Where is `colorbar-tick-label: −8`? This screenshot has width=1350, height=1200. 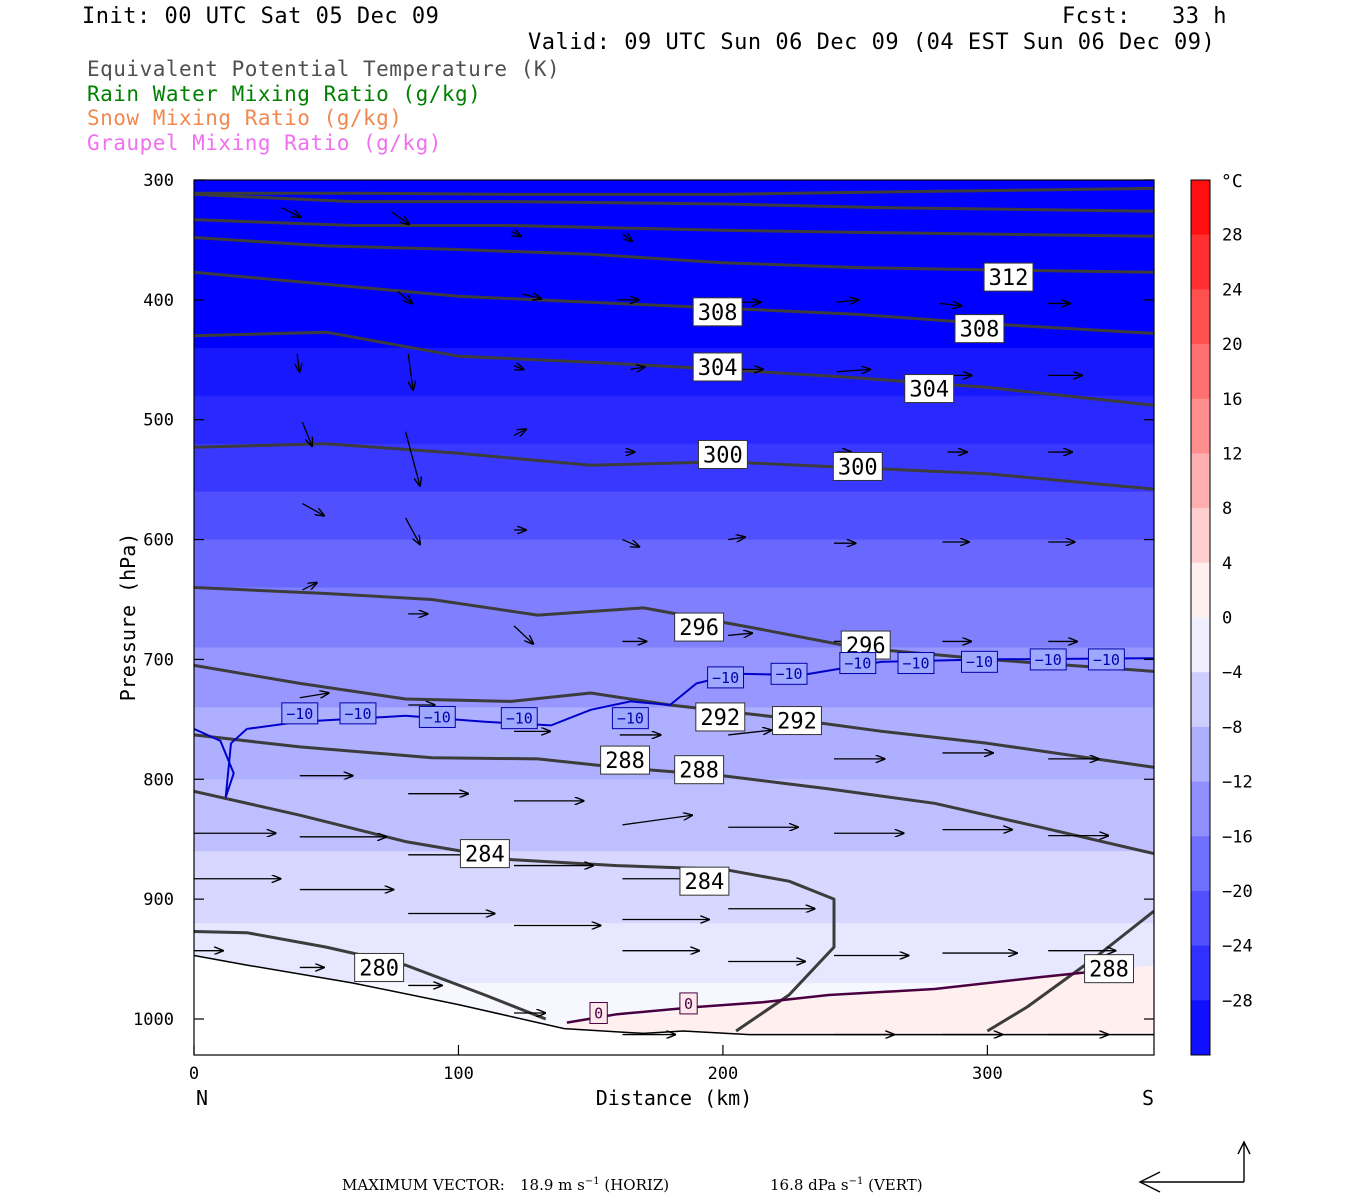 colorbar-tick-label: −8 is located at coordinates (1232, 728).